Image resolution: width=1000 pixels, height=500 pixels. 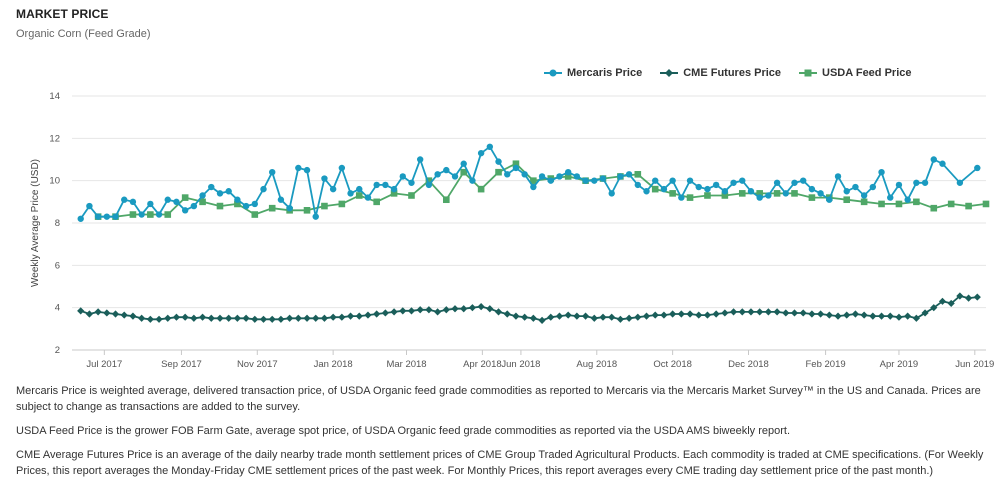 I want to click on series-cme, so click(x=529, y=308).